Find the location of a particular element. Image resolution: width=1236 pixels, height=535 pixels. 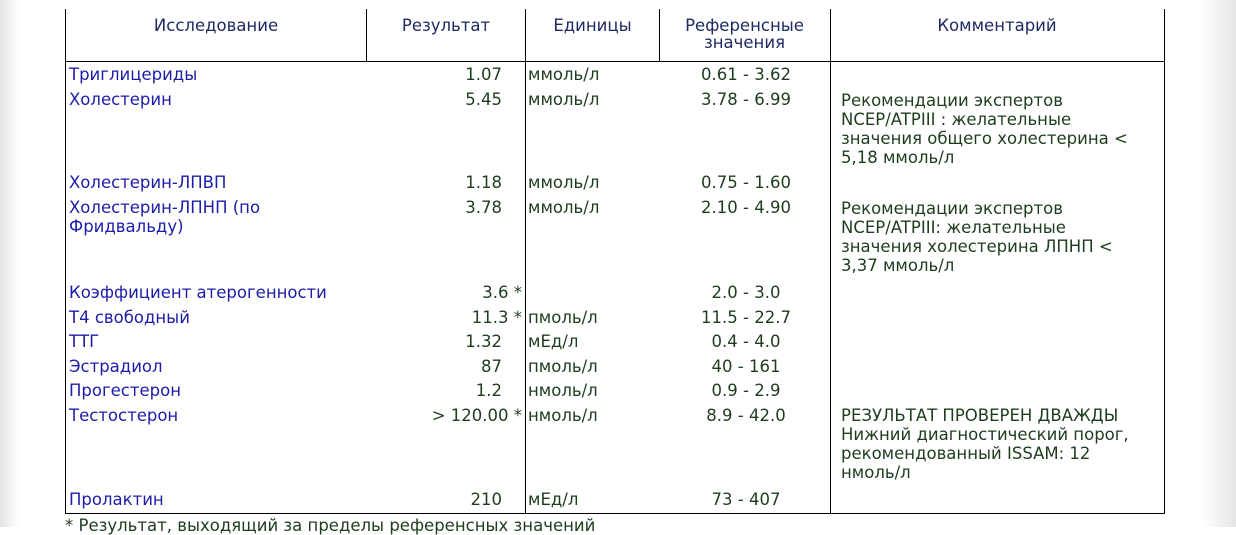

page-edge-left is located at coordinates (11, 263).